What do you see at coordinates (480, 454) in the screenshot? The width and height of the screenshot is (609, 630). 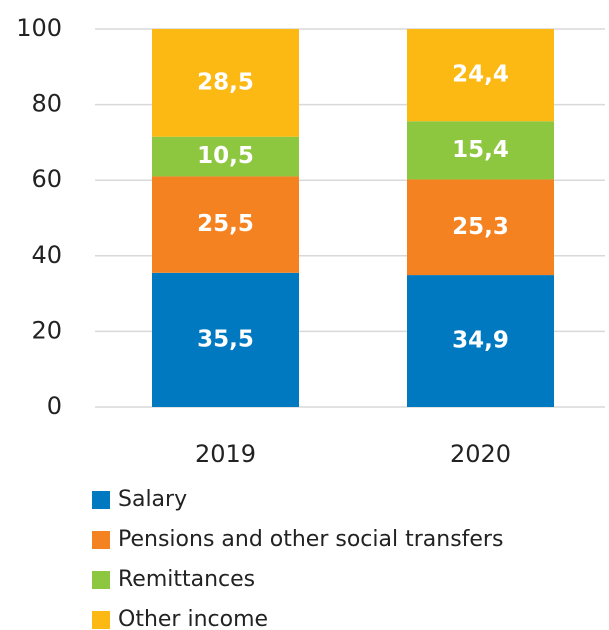 I see `x-tick-label: 2020` at bounding box center [480, 454].